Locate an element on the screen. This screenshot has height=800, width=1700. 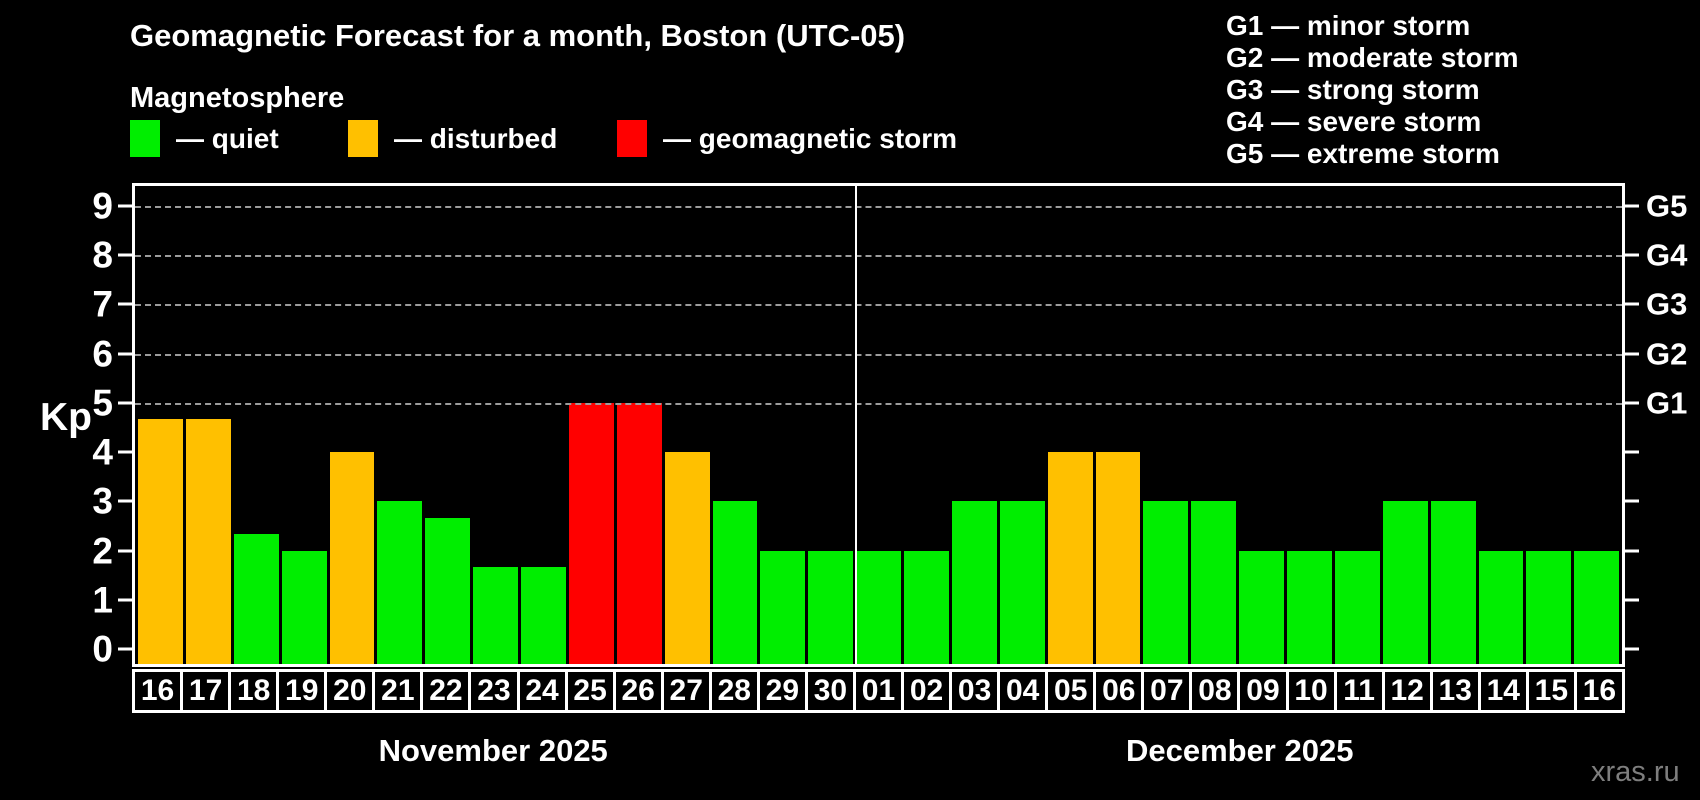
date-label-08: 08 is located at coordinates (1215, 691).